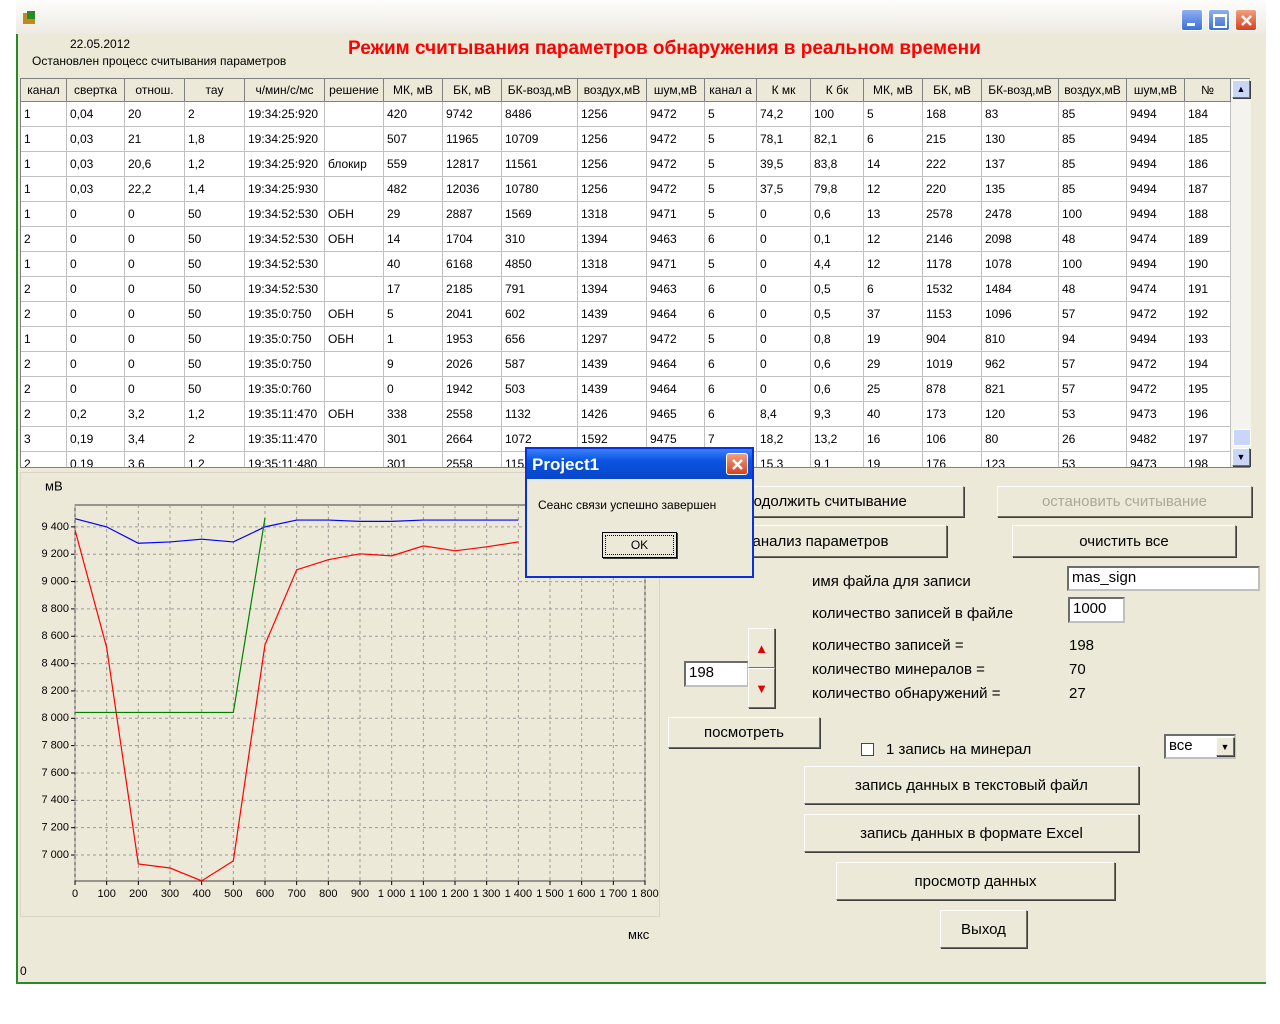 The image size is (1280, 1024). Describe the element at coordinates (676, 364) in the screenshot. I see `table-cell: 9464` at that location.